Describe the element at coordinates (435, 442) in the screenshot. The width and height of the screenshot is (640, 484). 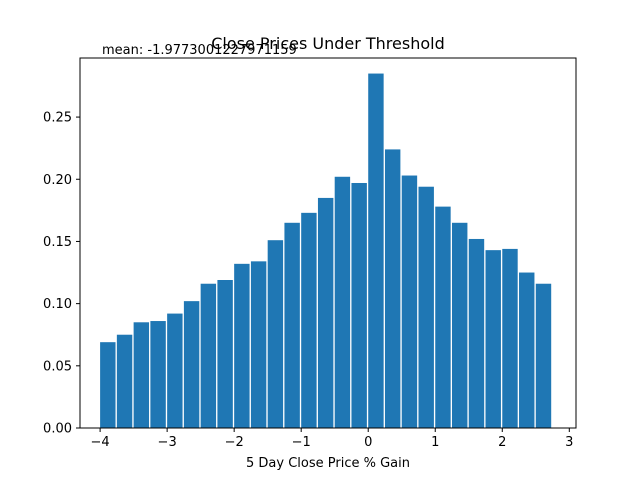
I see `x-tick-label: 1` at that location.